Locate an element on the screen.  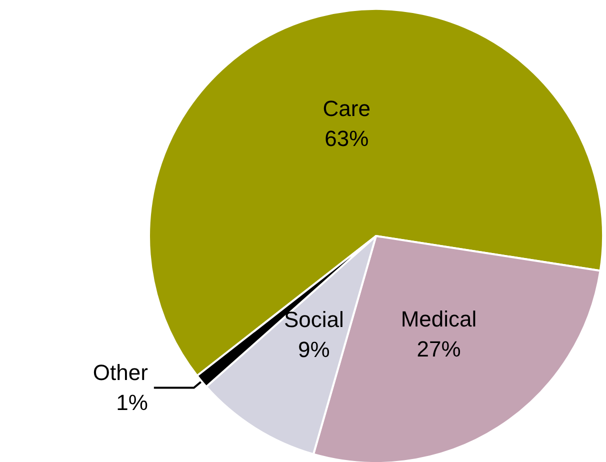
data-label: 9% is located at coordinates (314, 349).